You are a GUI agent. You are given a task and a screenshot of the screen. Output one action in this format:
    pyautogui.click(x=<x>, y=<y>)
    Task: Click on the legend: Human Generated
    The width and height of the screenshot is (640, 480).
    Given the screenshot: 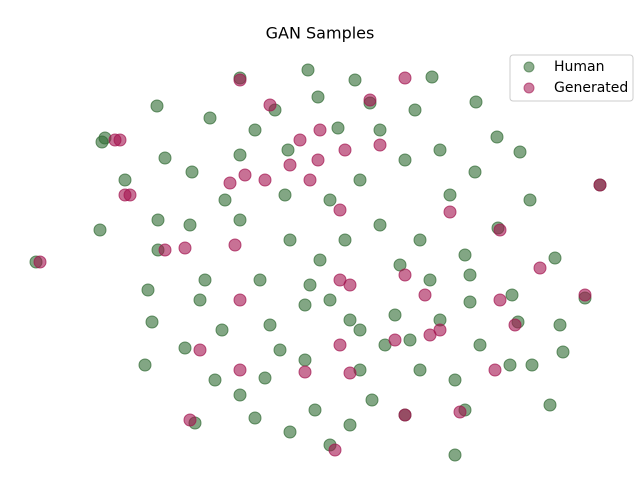 What is the action you would take?
    pyautogui.click(x=571, y=78)
    